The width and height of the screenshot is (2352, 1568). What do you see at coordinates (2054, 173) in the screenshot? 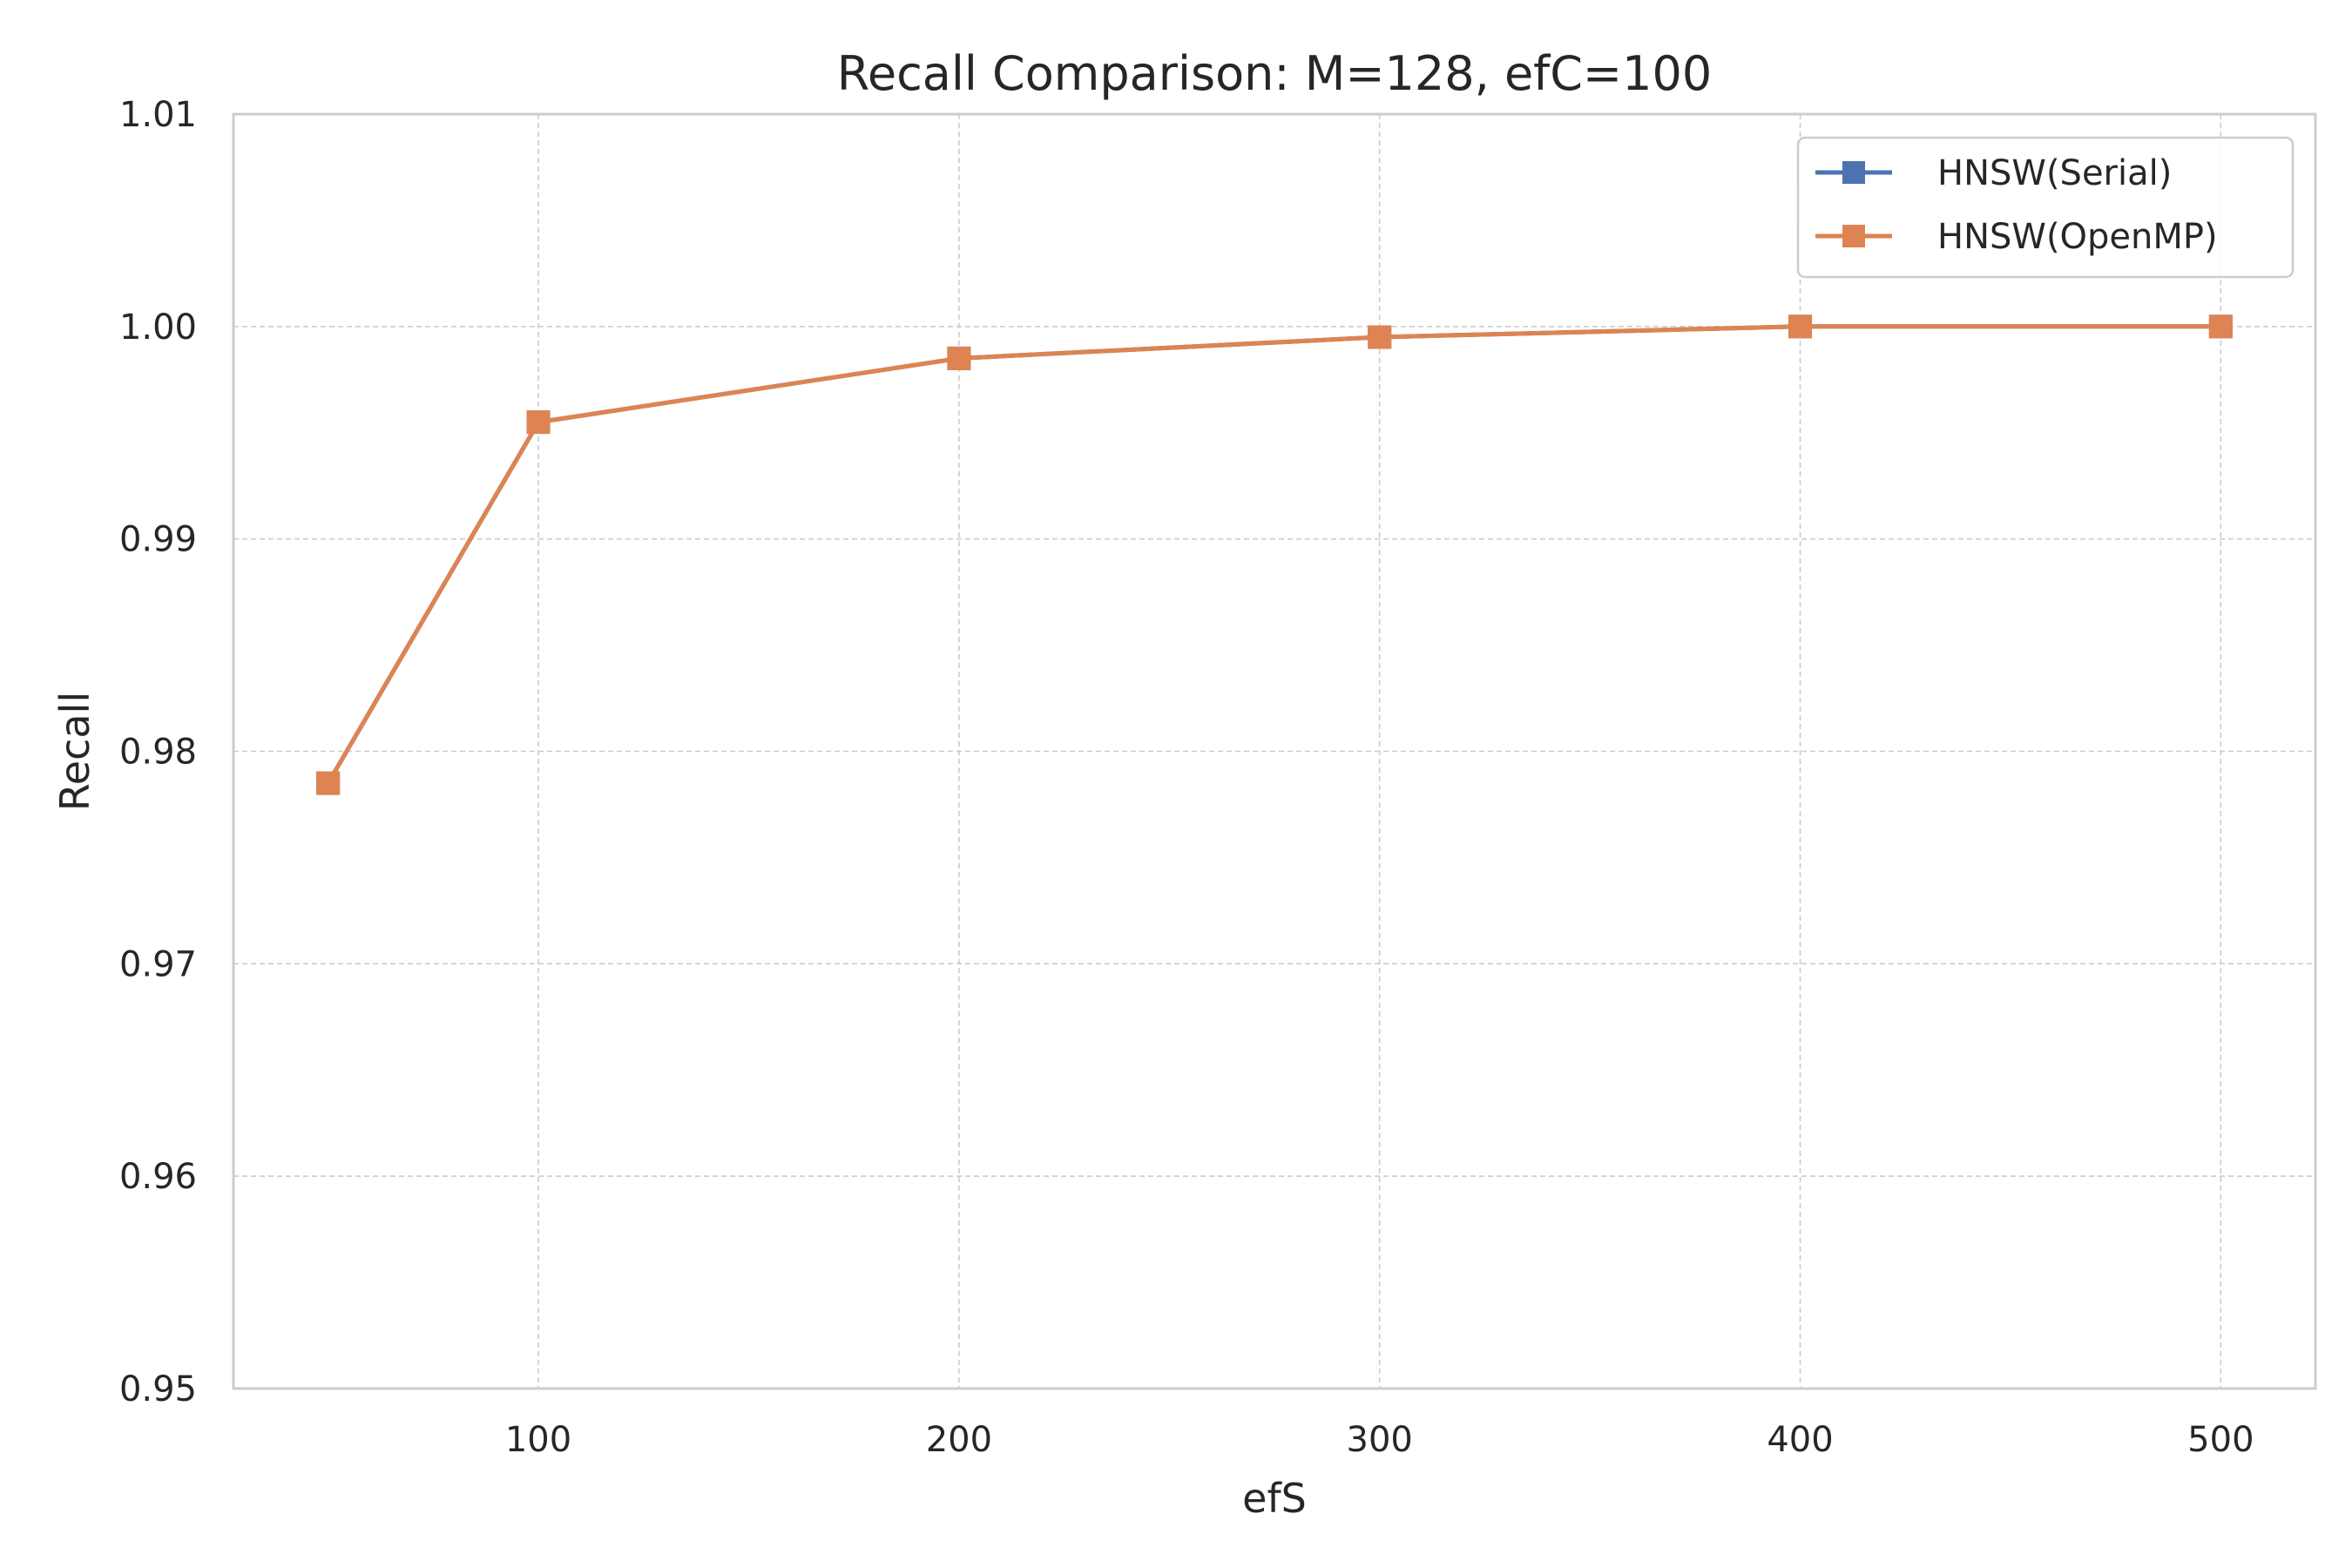
I see `legend-label: HNSW(Serial)` at bounding box center [2054, 173].